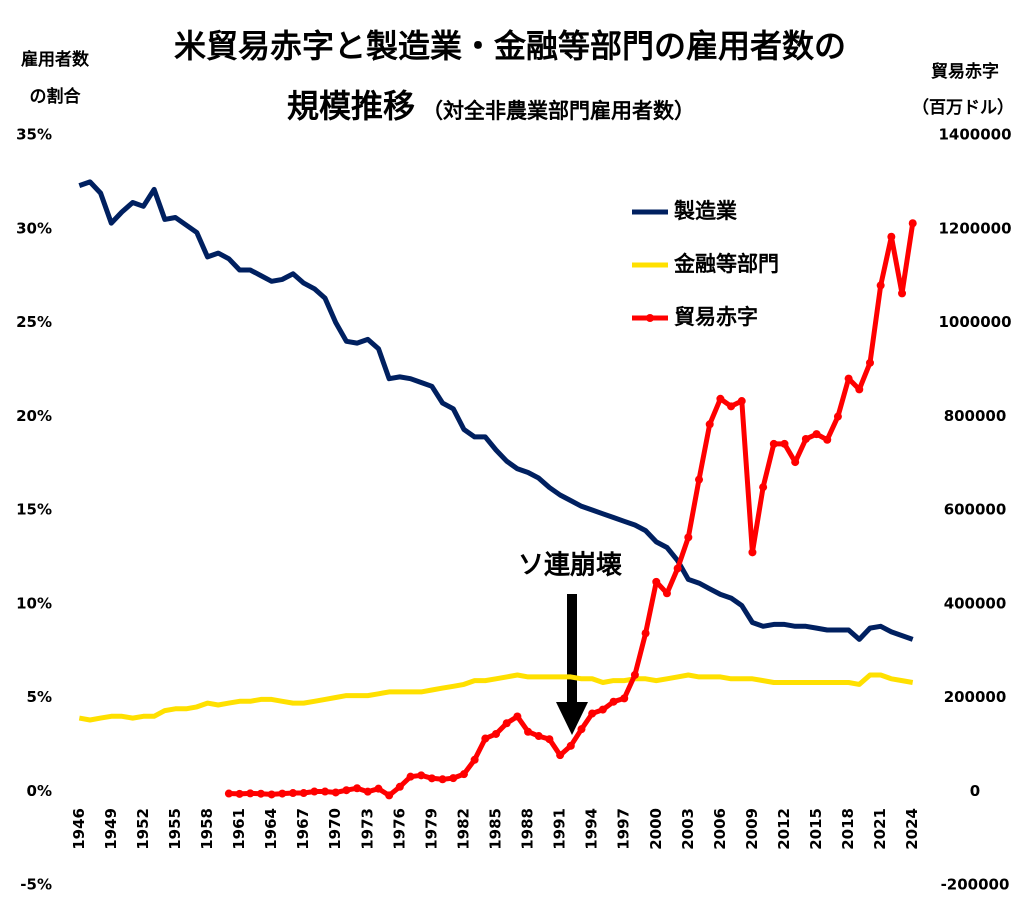 This screenshot has height=903, width=1024. What do you see at coordinates (496, 697) in the screenshot?
I see `series-line` at bounding box center [496, 697].